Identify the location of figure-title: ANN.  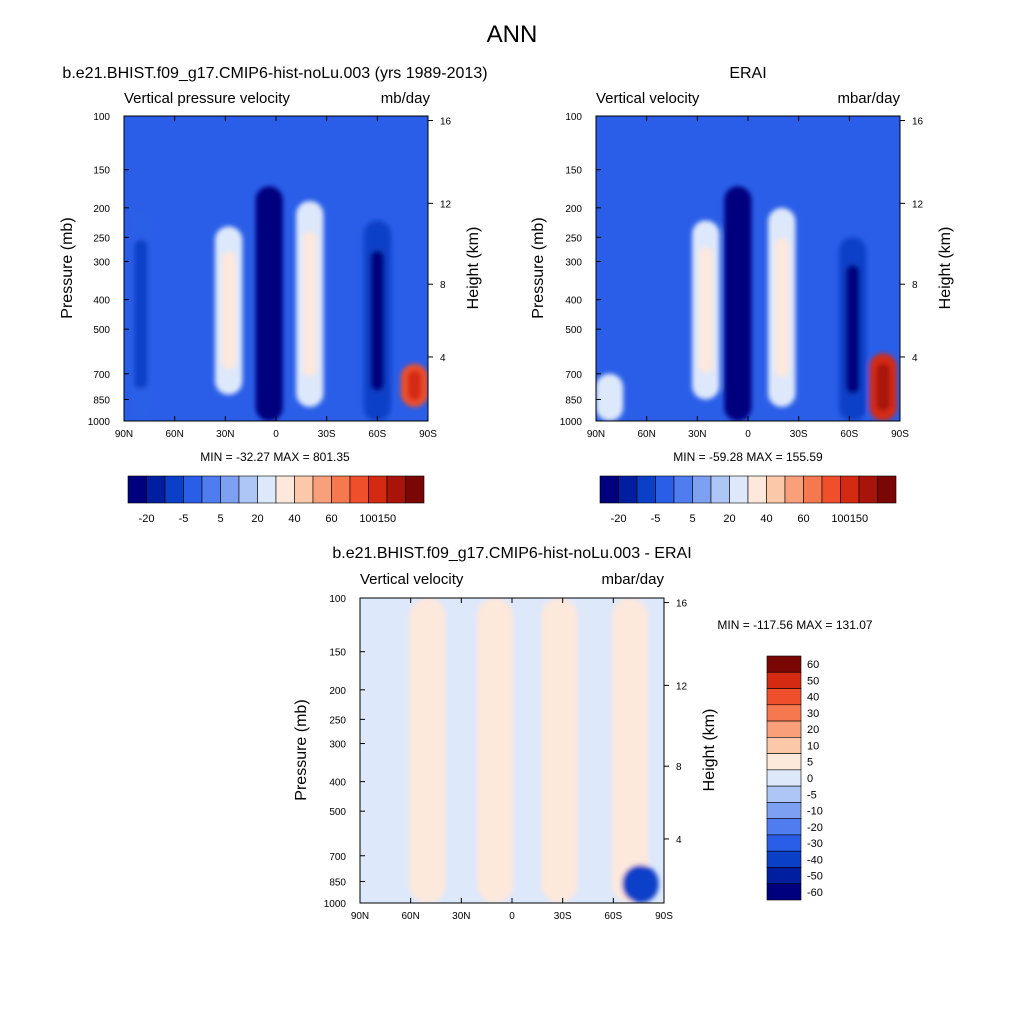
(512, 34).